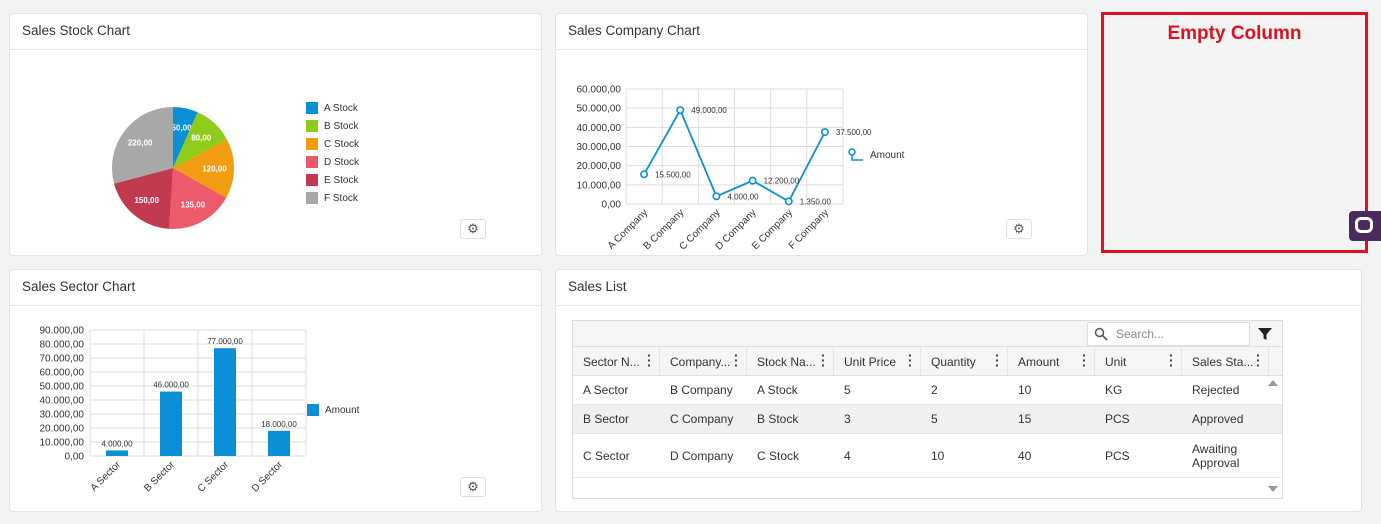 This screenshot has width=1381, height=524. I want to click on chat-widget-button, so click(1365, 226).